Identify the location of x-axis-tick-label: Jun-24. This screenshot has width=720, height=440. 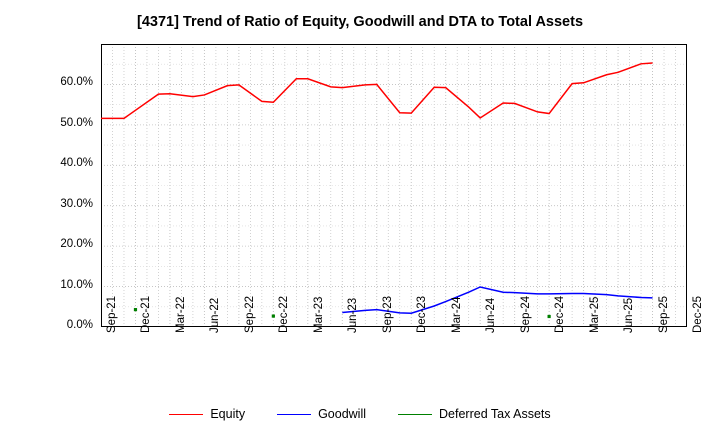
(491, 315).